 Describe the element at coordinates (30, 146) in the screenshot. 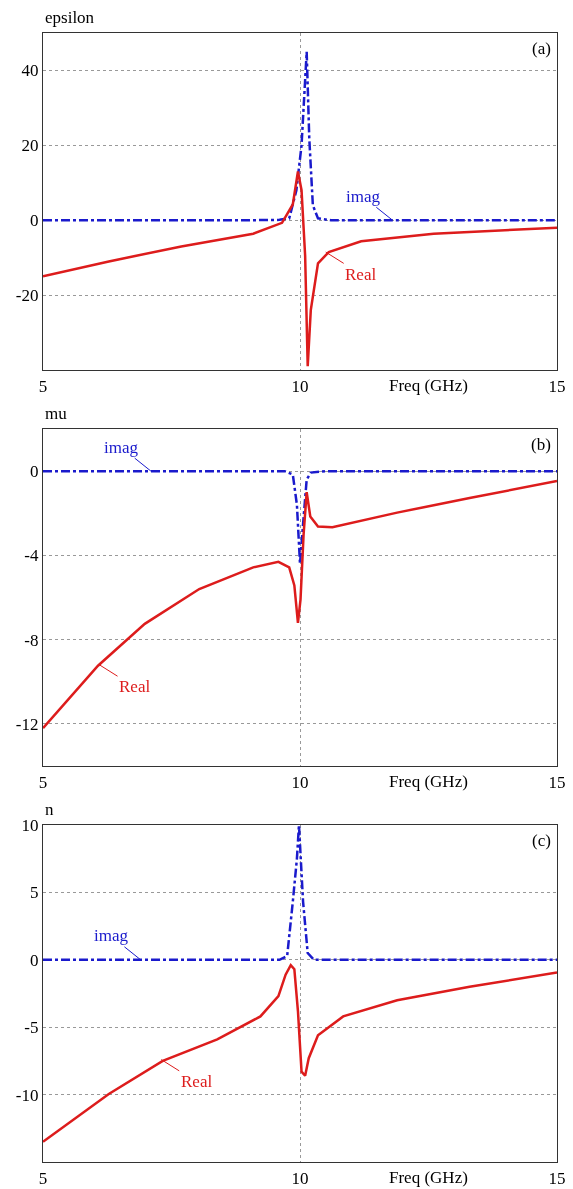

I see `y-tick-label: 20` at that location.